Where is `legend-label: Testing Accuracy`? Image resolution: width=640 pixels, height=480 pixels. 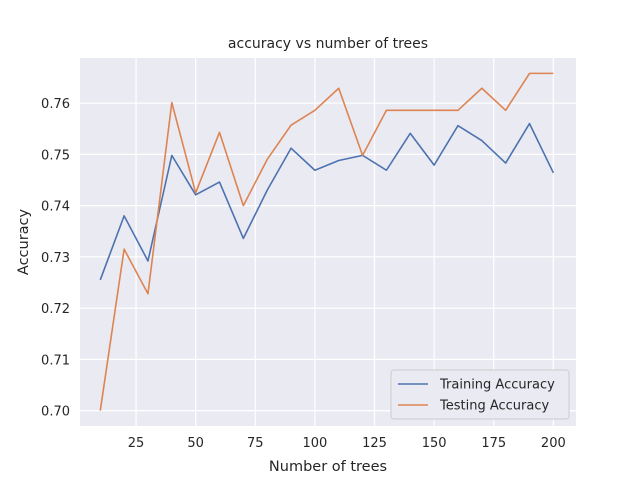
legend-label: Testing Accuracy is located at coordinates (494, 406).